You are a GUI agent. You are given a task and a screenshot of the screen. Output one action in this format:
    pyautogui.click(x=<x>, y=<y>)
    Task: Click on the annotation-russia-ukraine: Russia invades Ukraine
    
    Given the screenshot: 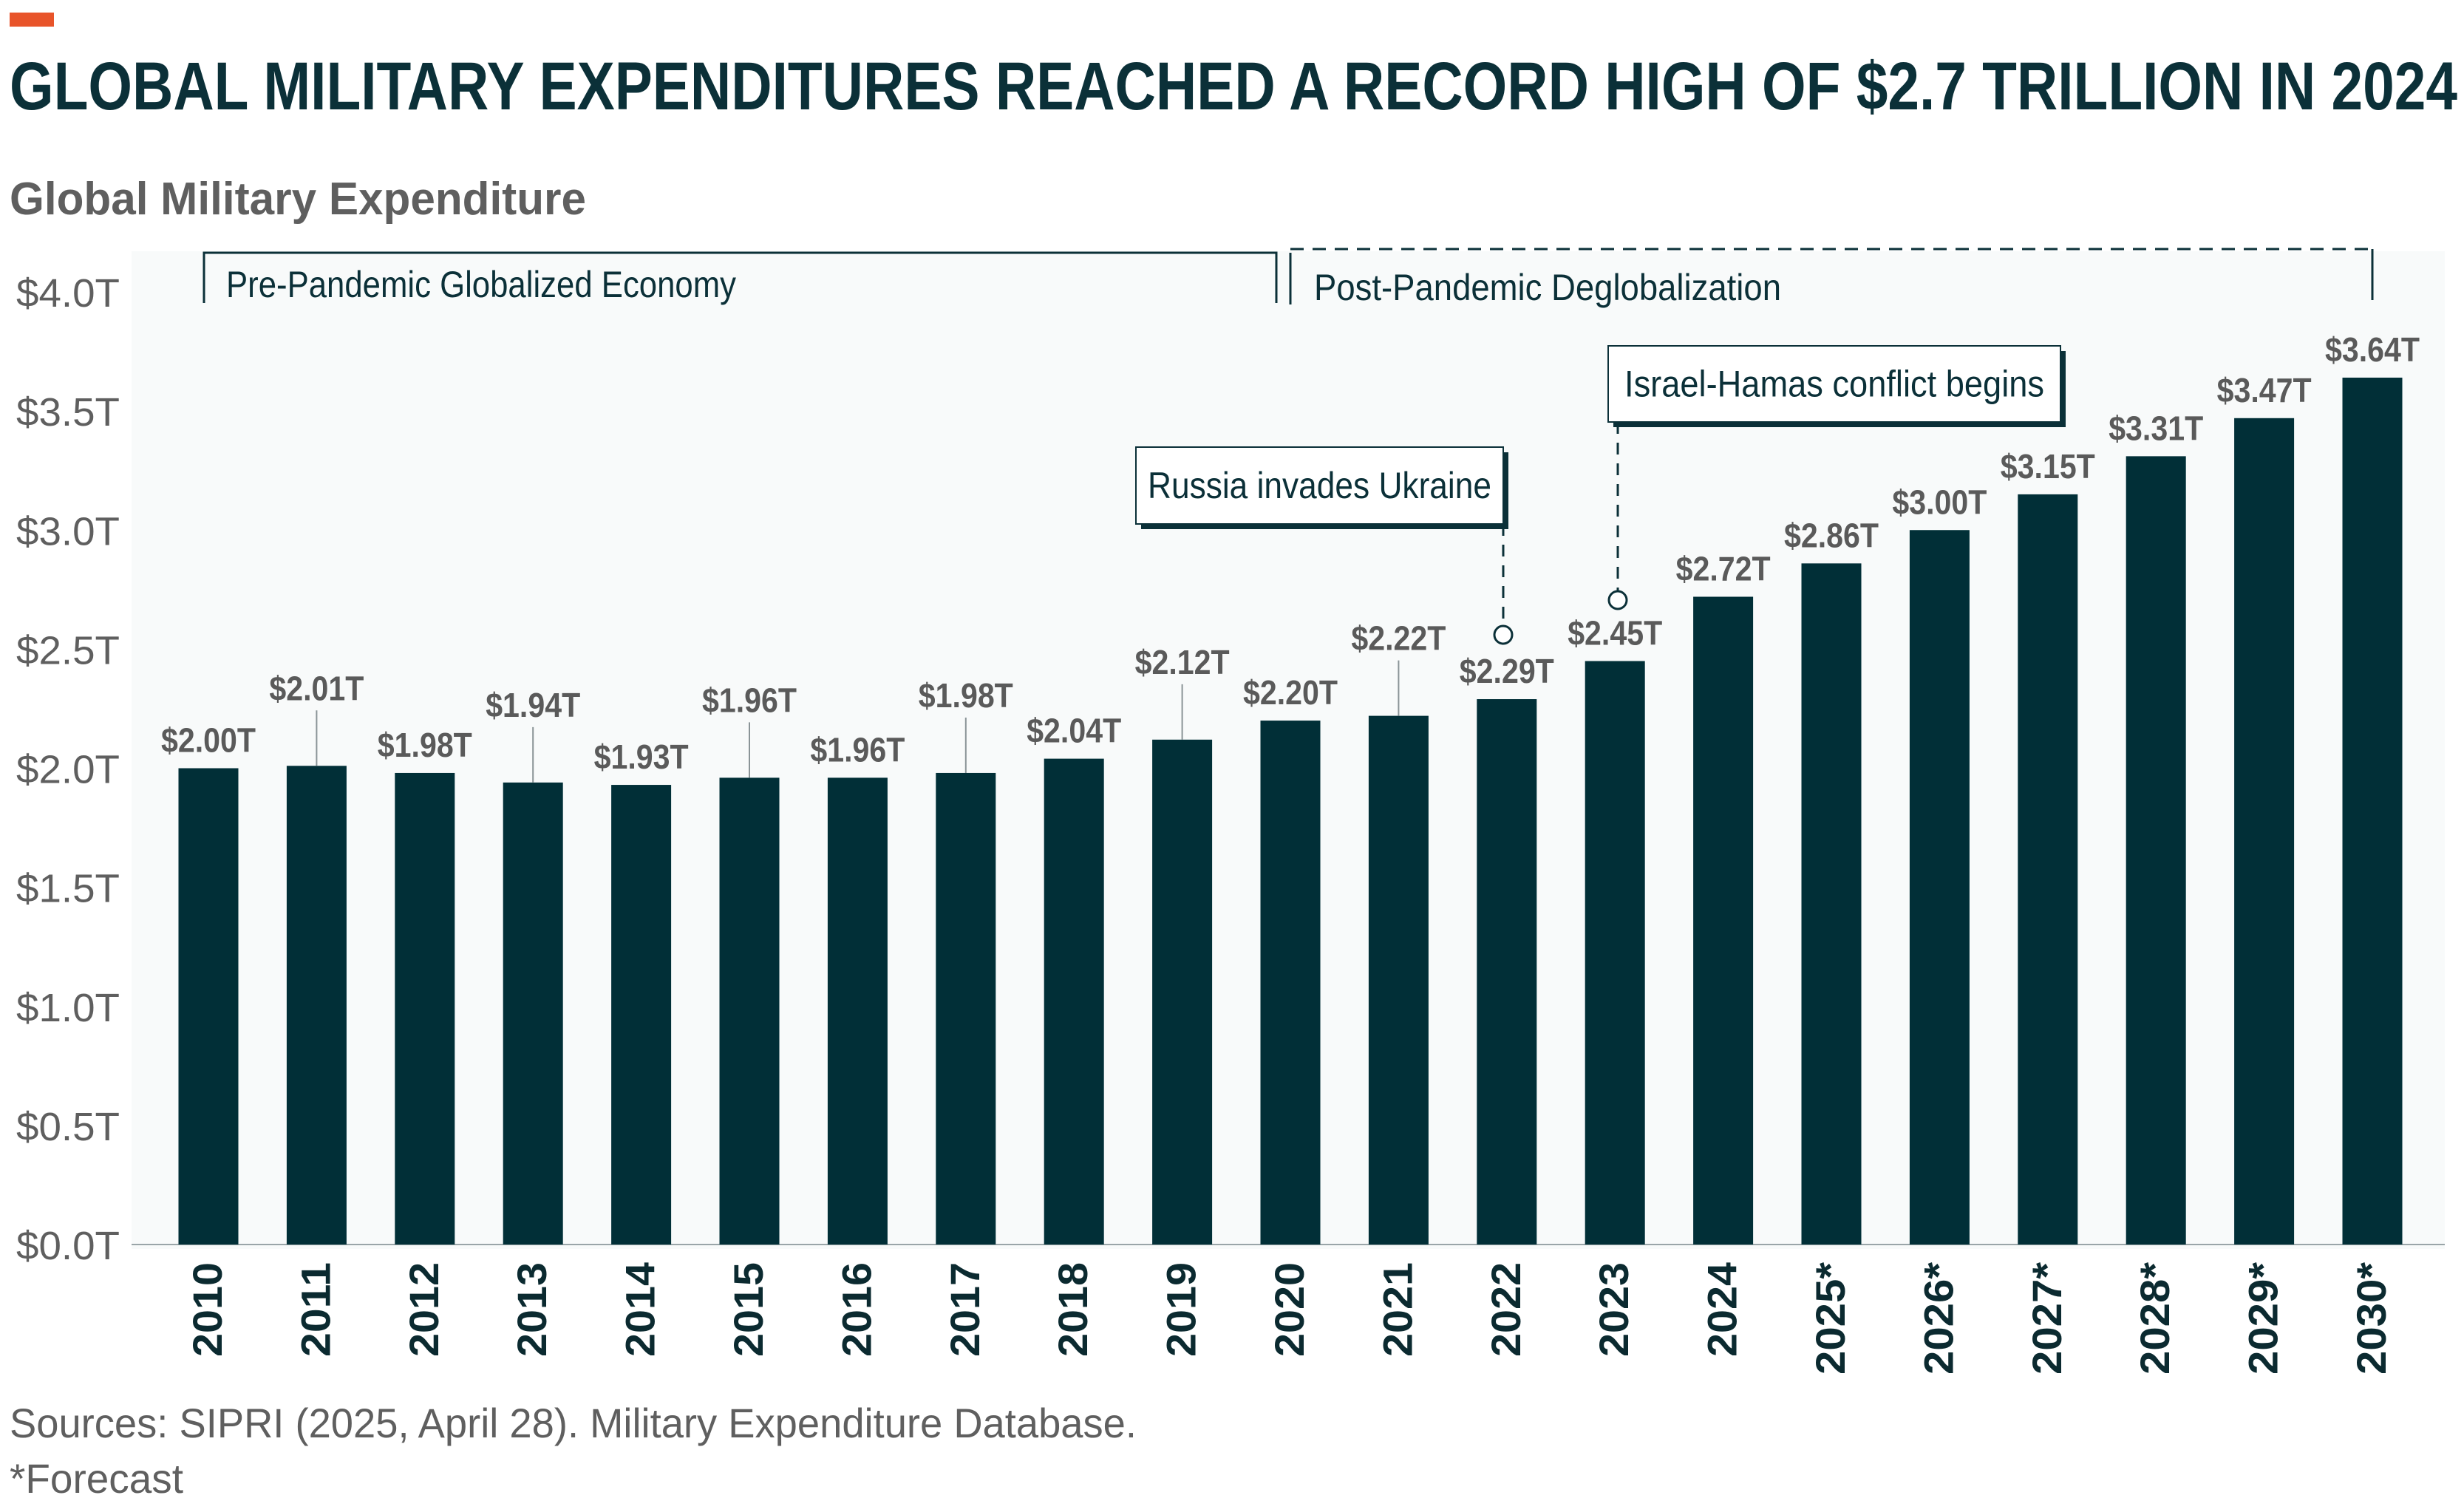 What is the action you would take?
    pyautogui.click(x=1324, y=545)
    